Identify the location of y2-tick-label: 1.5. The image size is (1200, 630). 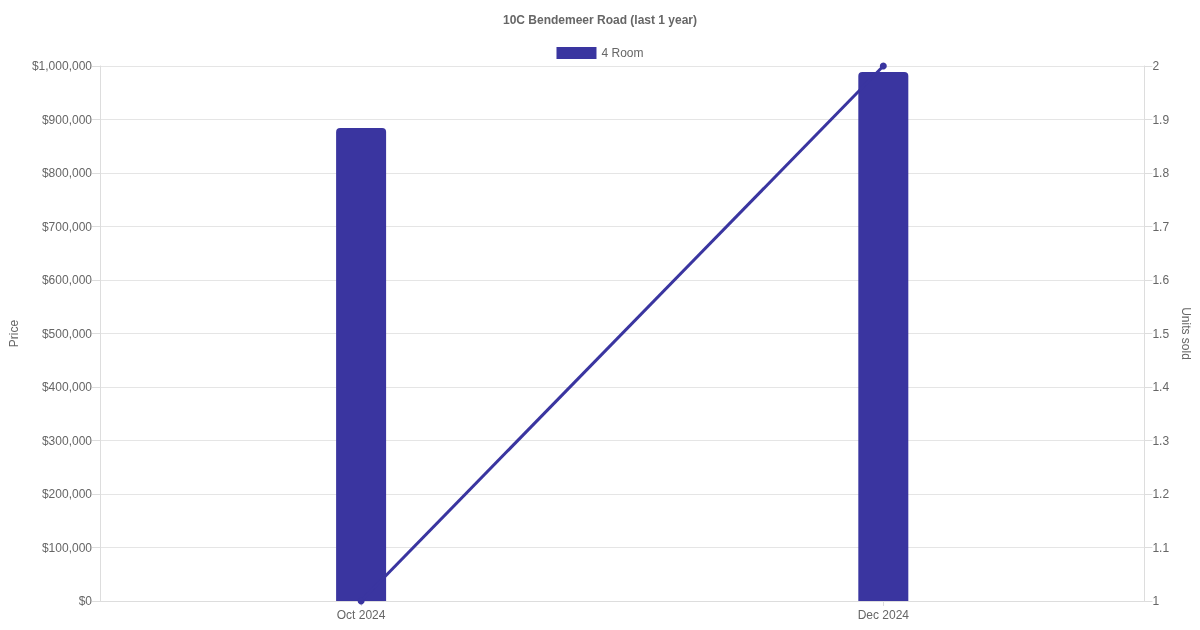
(1161, 333).